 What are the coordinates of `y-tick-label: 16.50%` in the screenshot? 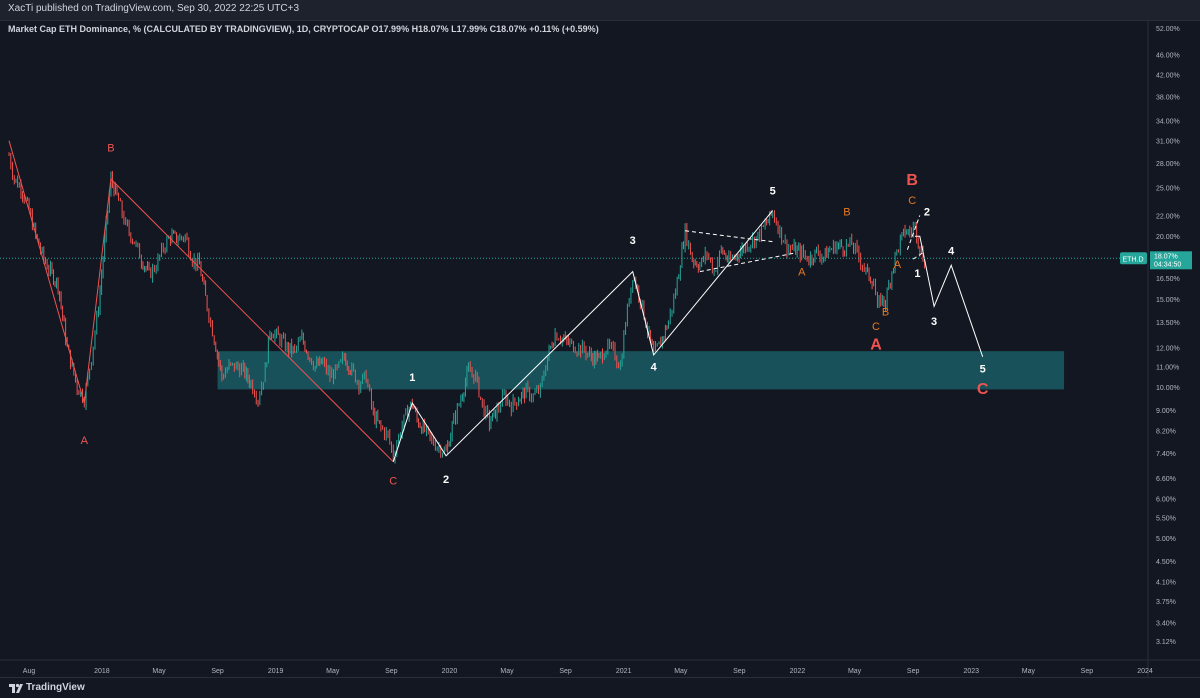 It's located at (1168, 279).